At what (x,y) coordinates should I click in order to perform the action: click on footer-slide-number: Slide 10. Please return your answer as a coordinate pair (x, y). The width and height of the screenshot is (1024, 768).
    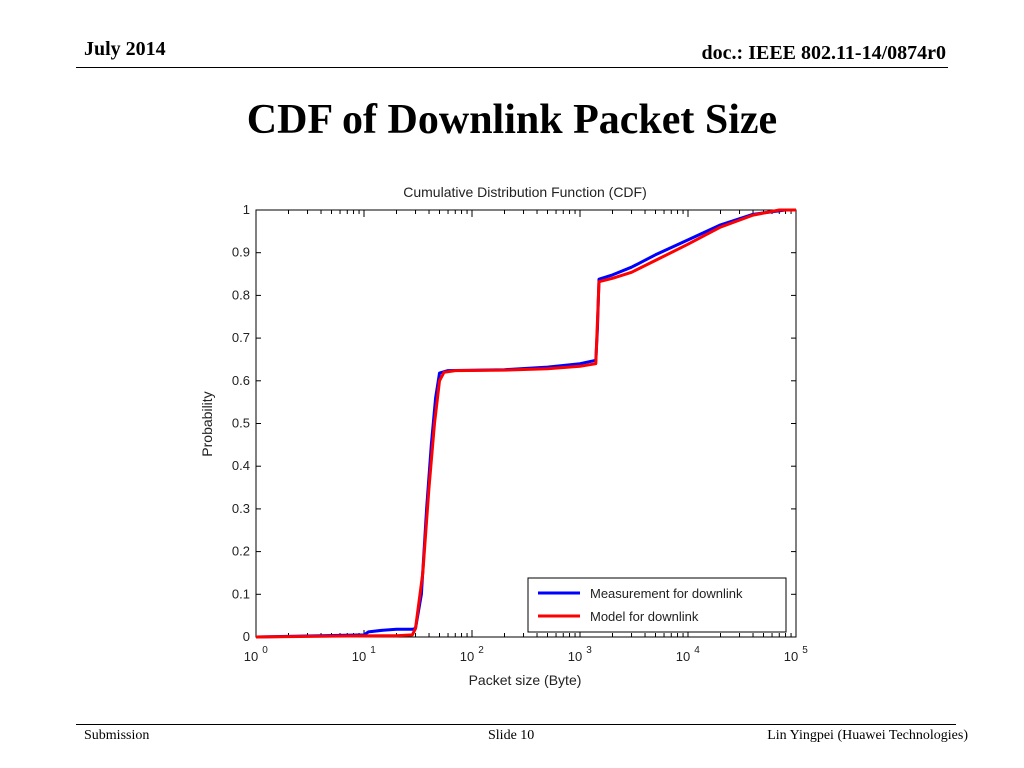
    Looking at the image, I should click on (511, 735).